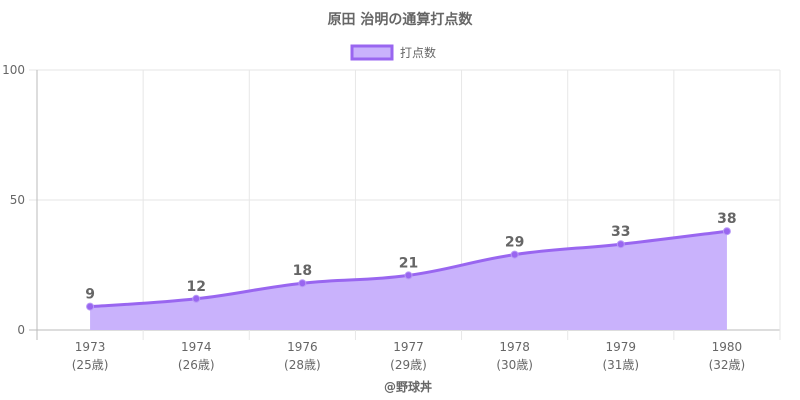 The height and width of the screenshot is (400, 800). I want to click on x-tick-age-label: (29歳), so click(408, 365).